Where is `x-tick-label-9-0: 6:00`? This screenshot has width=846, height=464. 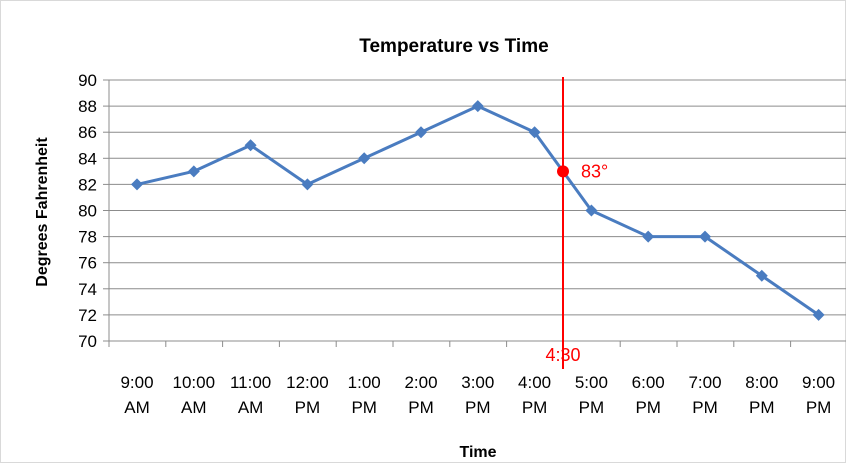
x-tick-label-9-0: 6:00 is located at coordinates (648, 382).